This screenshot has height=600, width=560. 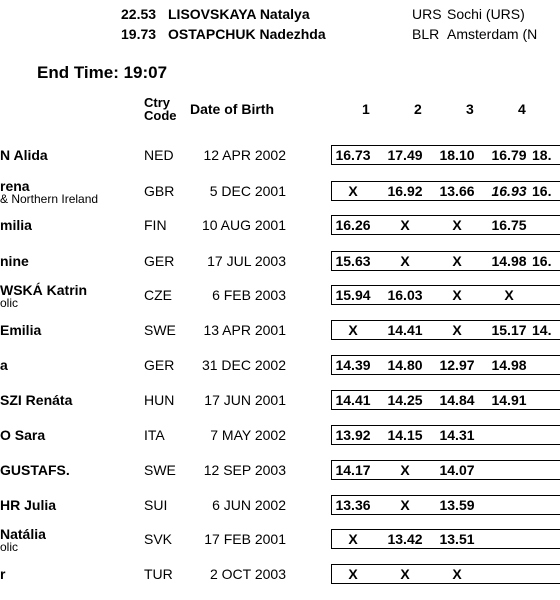 What do you see at coordinates (353, 435) in the screenshot?
I see `attempt-1-result: 13.92` at bounding box center [353, 435].